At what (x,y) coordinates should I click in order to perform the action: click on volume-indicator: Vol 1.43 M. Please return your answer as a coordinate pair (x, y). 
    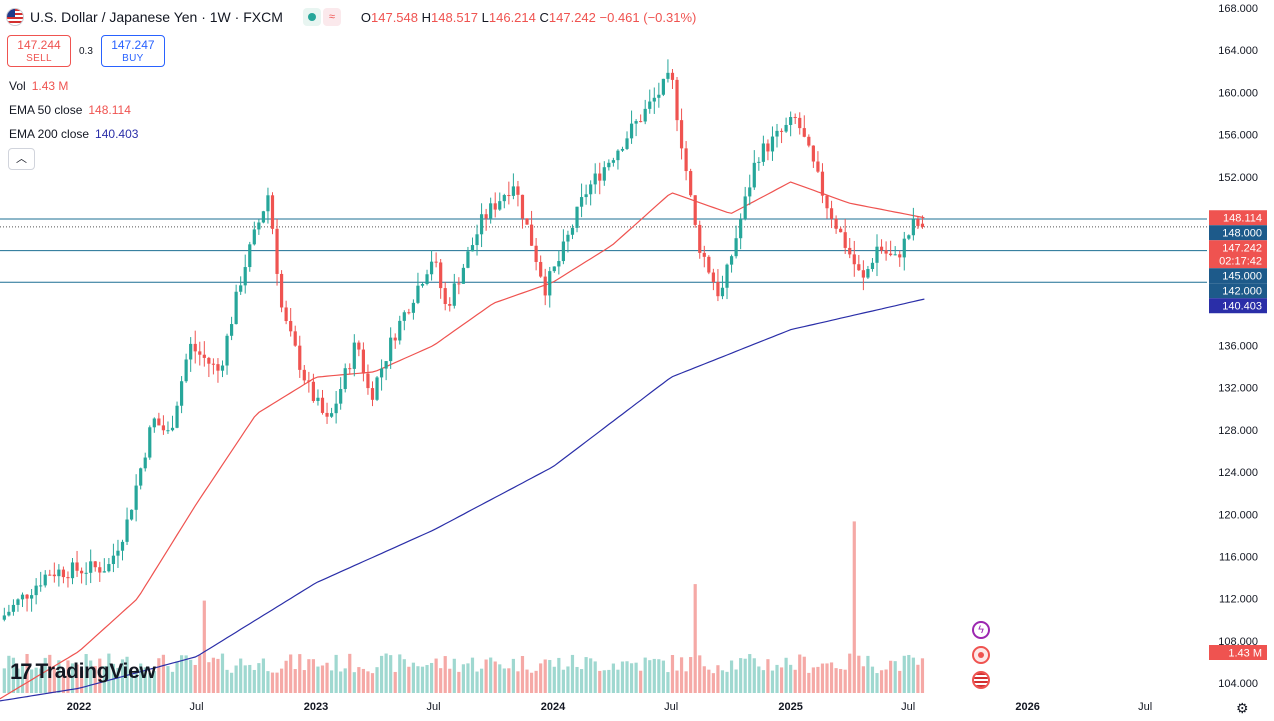
    Looking at the image, I should click on (39, 86).